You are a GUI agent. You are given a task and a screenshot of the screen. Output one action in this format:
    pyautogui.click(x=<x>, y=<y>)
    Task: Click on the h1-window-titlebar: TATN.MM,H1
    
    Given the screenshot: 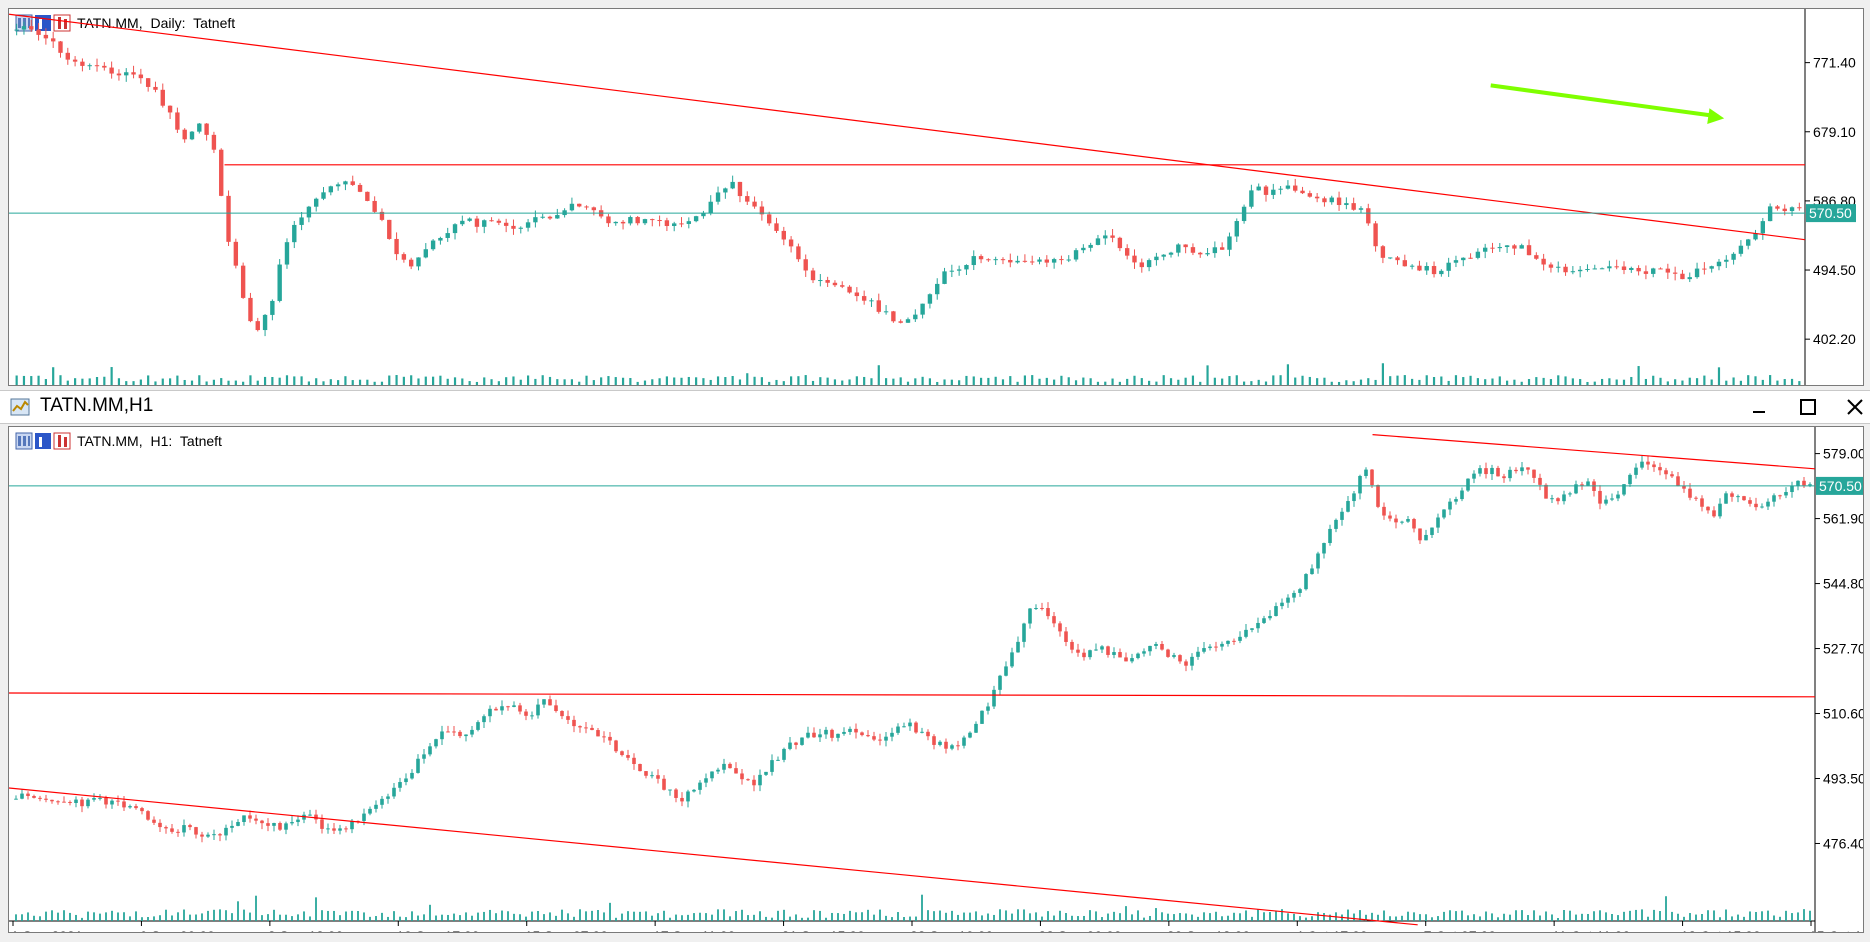 What is the action you would take?
    pyautogui.click(x=935, y=407)
    